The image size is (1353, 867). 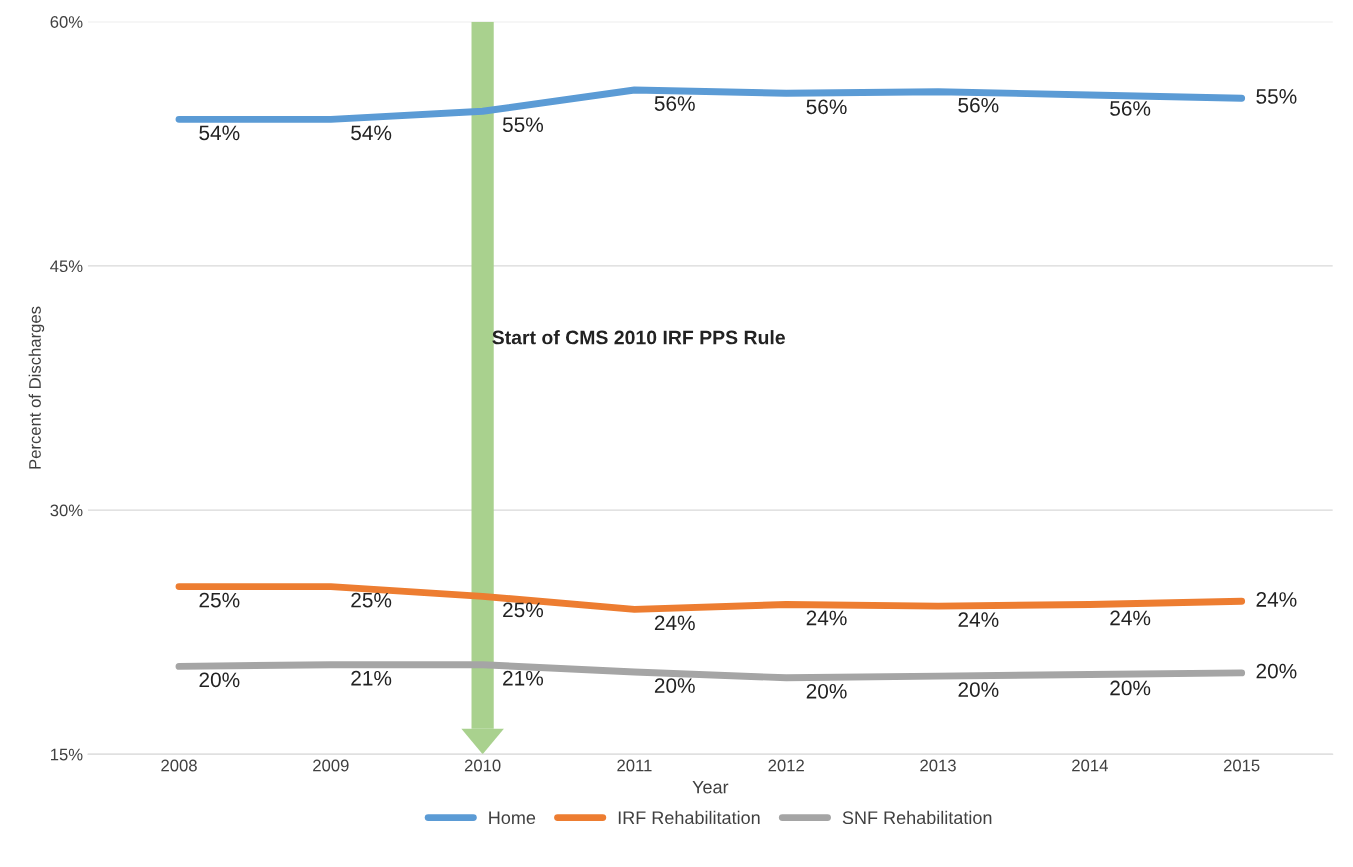 What do you see at coordinates (938, 765) in the screenshot?
I see `x-tick-label: 2013` at bounding box center [938, 765].